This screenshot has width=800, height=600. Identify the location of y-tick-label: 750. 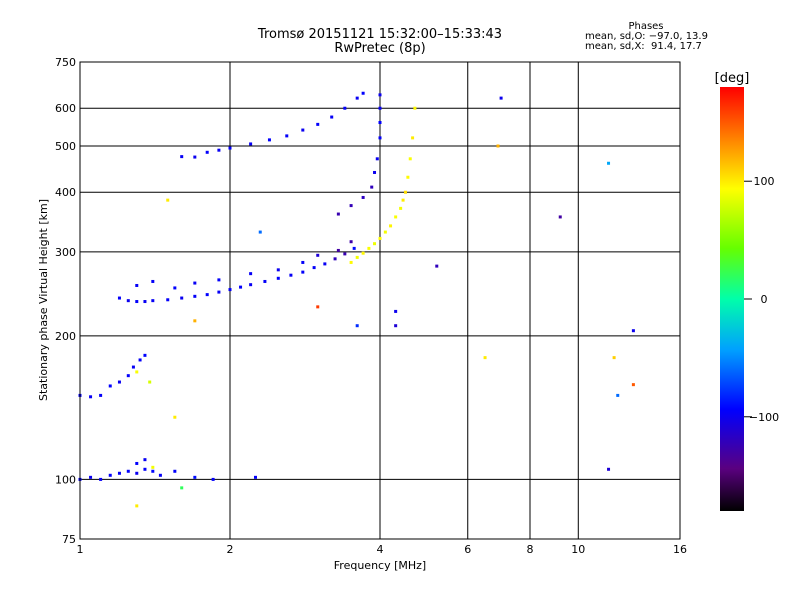
(65, 62).